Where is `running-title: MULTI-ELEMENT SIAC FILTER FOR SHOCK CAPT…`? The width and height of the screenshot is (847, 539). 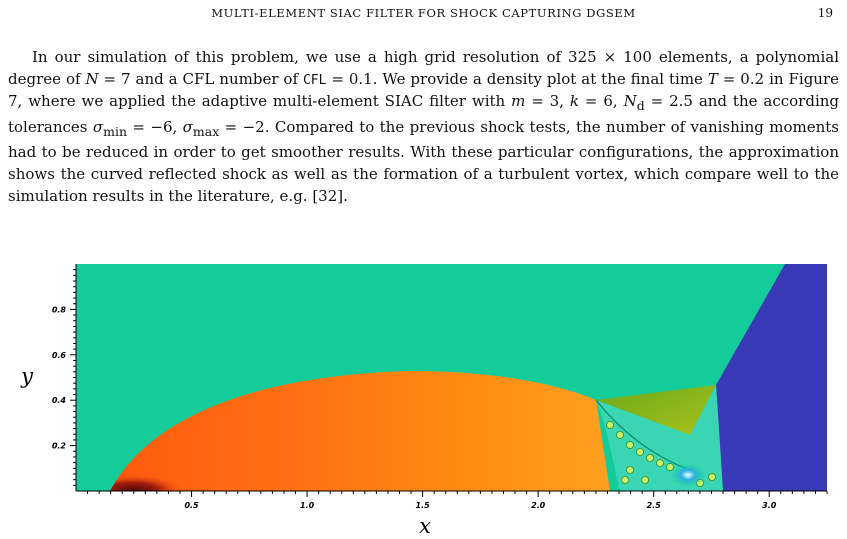
running-title: MULTI-ELEMENT SIAC FILTER FOR SHOCK CAPT… is located at coordinates (423, 13).